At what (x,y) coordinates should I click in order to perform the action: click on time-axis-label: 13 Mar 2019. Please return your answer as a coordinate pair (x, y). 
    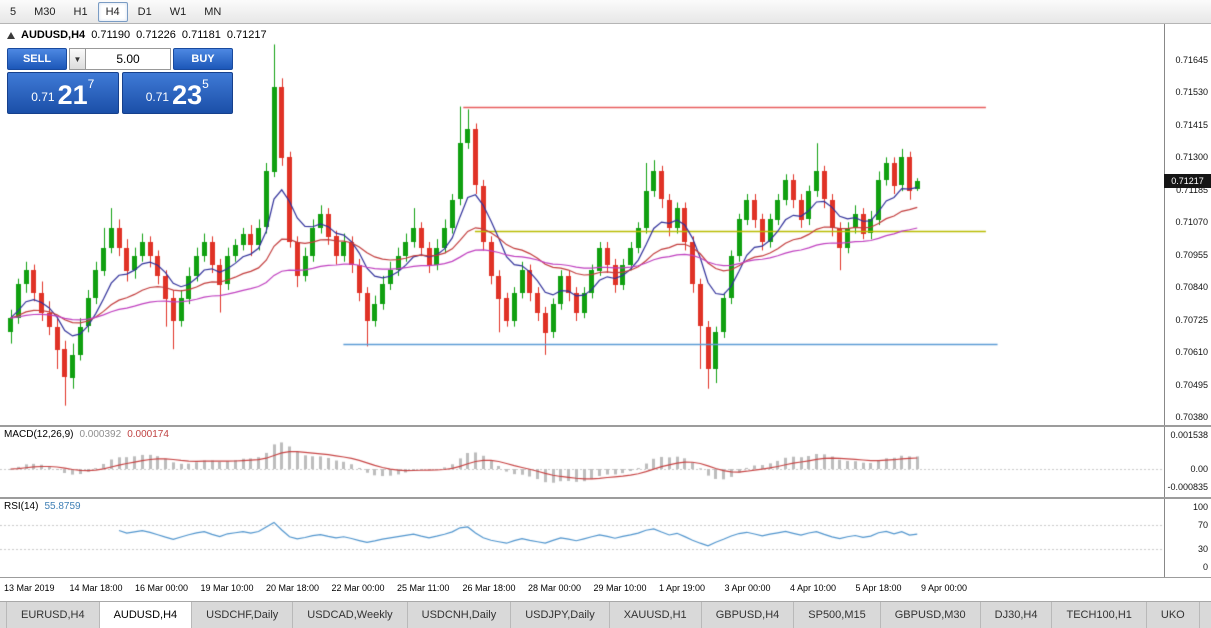
    Looking at the image, I should click on (29, 588).